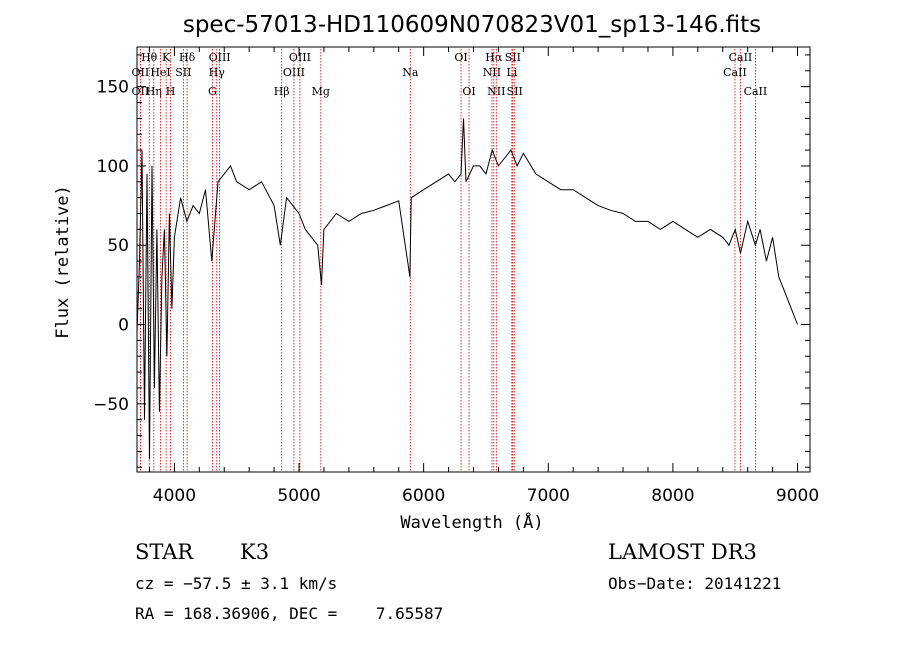 The image size is (900, 649). Describe the element at coordinates (797, 496) in the screenshot. I see `x-tick-label: 9000` at that location.